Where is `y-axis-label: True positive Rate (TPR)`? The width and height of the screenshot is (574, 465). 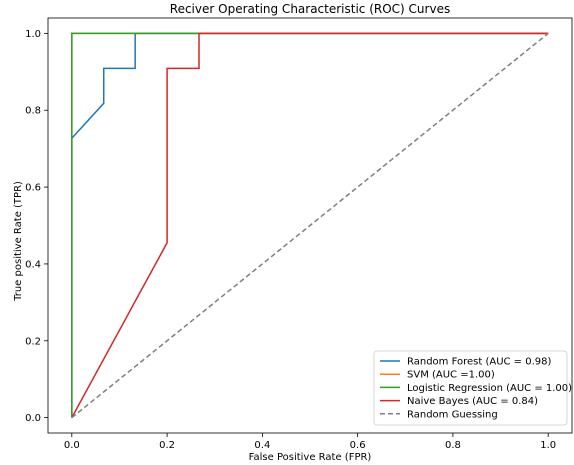 y-axis-label: True positive Rate (TPR) is located at coordinates (18, 241).